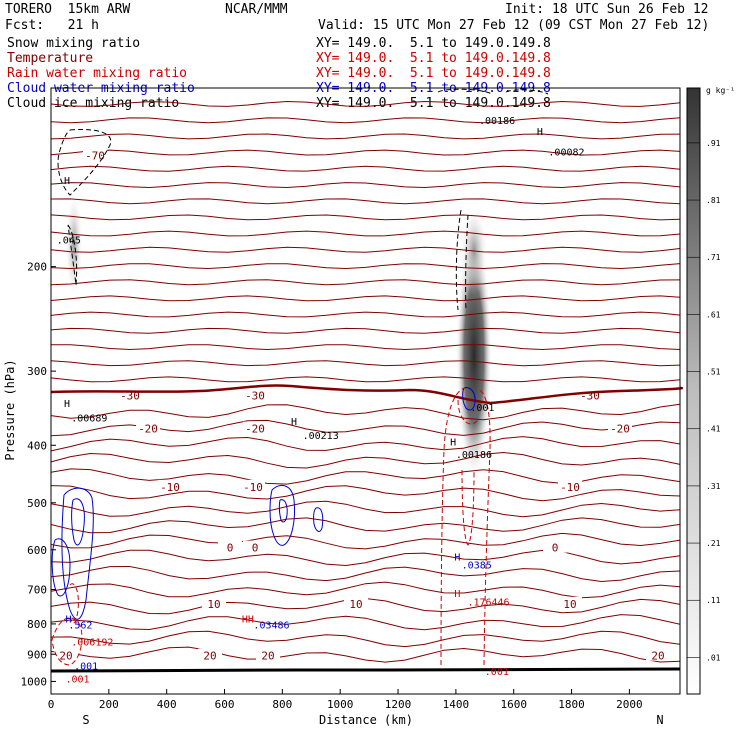  What do you see at coordinates (571, 704) in the screenshot?
I see `x-tick-label: 1800` at bounding box center [571, 704].